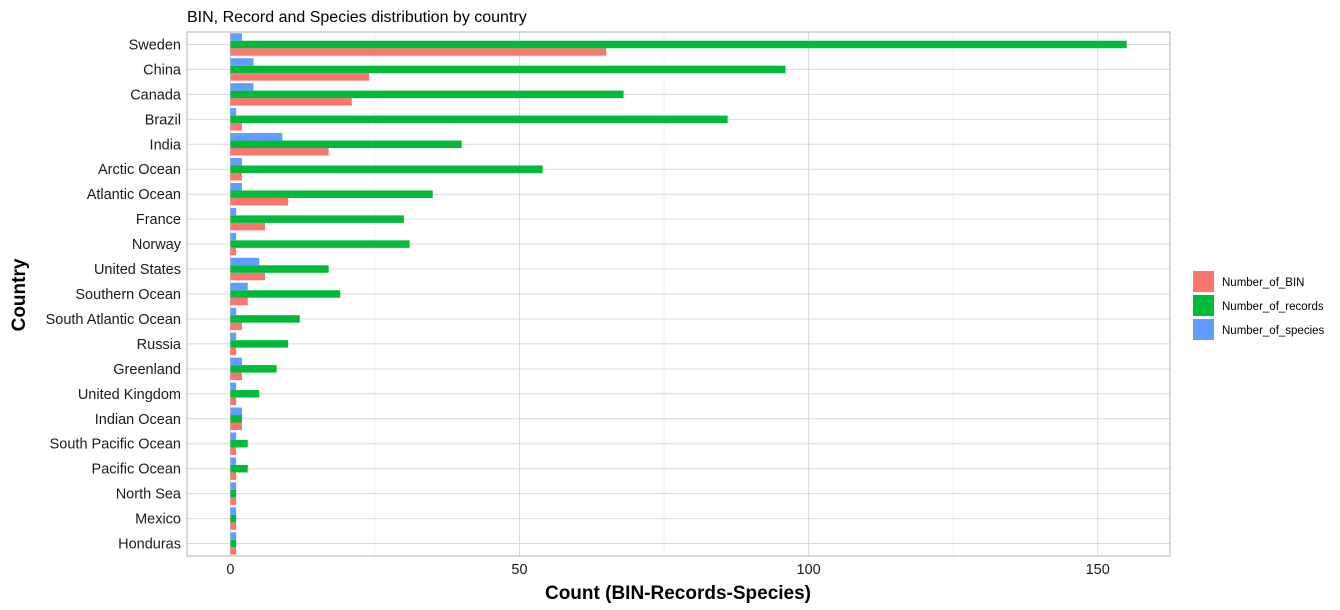  What do you see at coordinates (115, 445) in the screenshot?
I see `y-tick-label: South Pacific Ocean` at bounding box center [115, 445].